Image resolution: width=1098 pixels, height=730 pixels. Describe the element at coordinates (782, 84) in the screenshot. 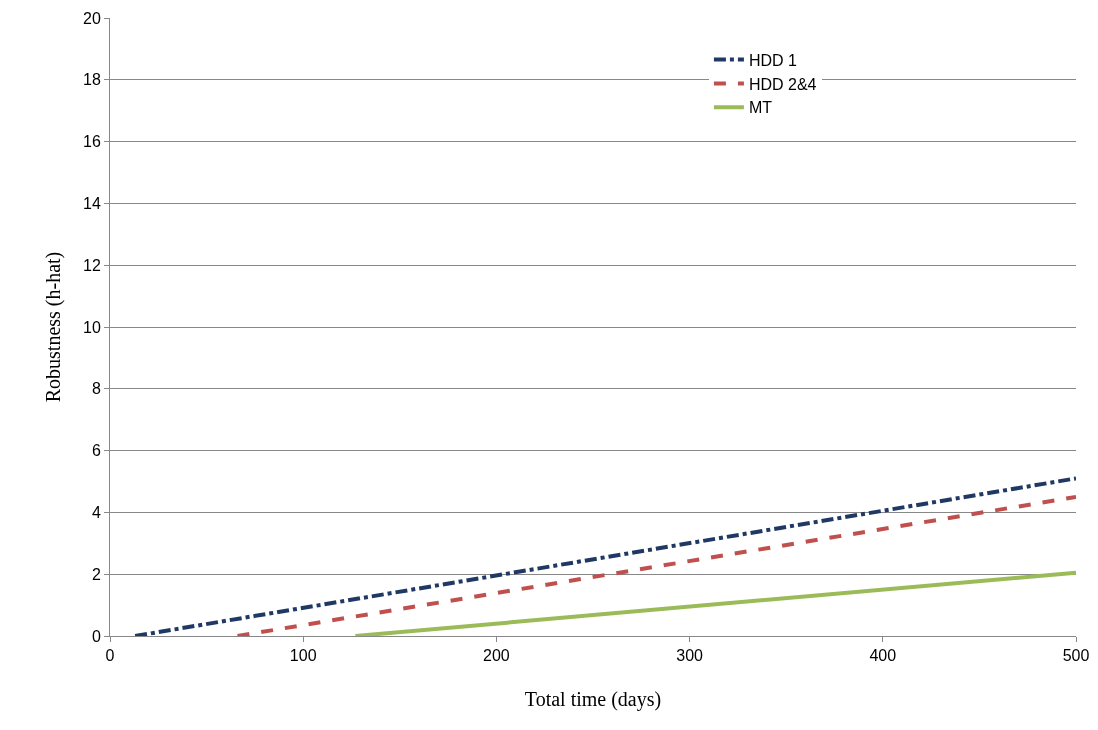

I see `legend-label: HDD 2&4` at that location.